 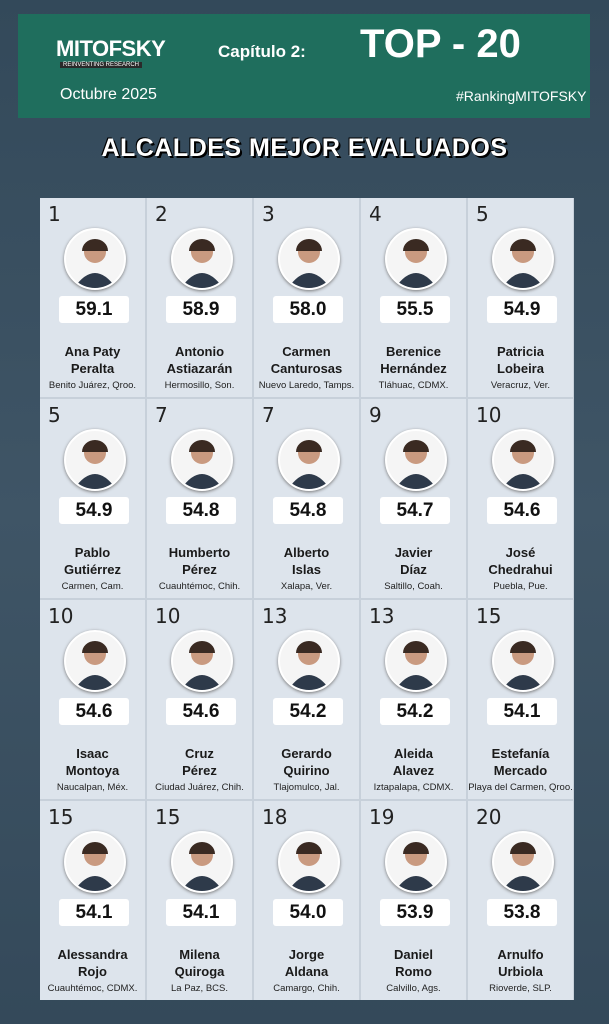 I want to click on rank: 2, so click(x=161, y=214).